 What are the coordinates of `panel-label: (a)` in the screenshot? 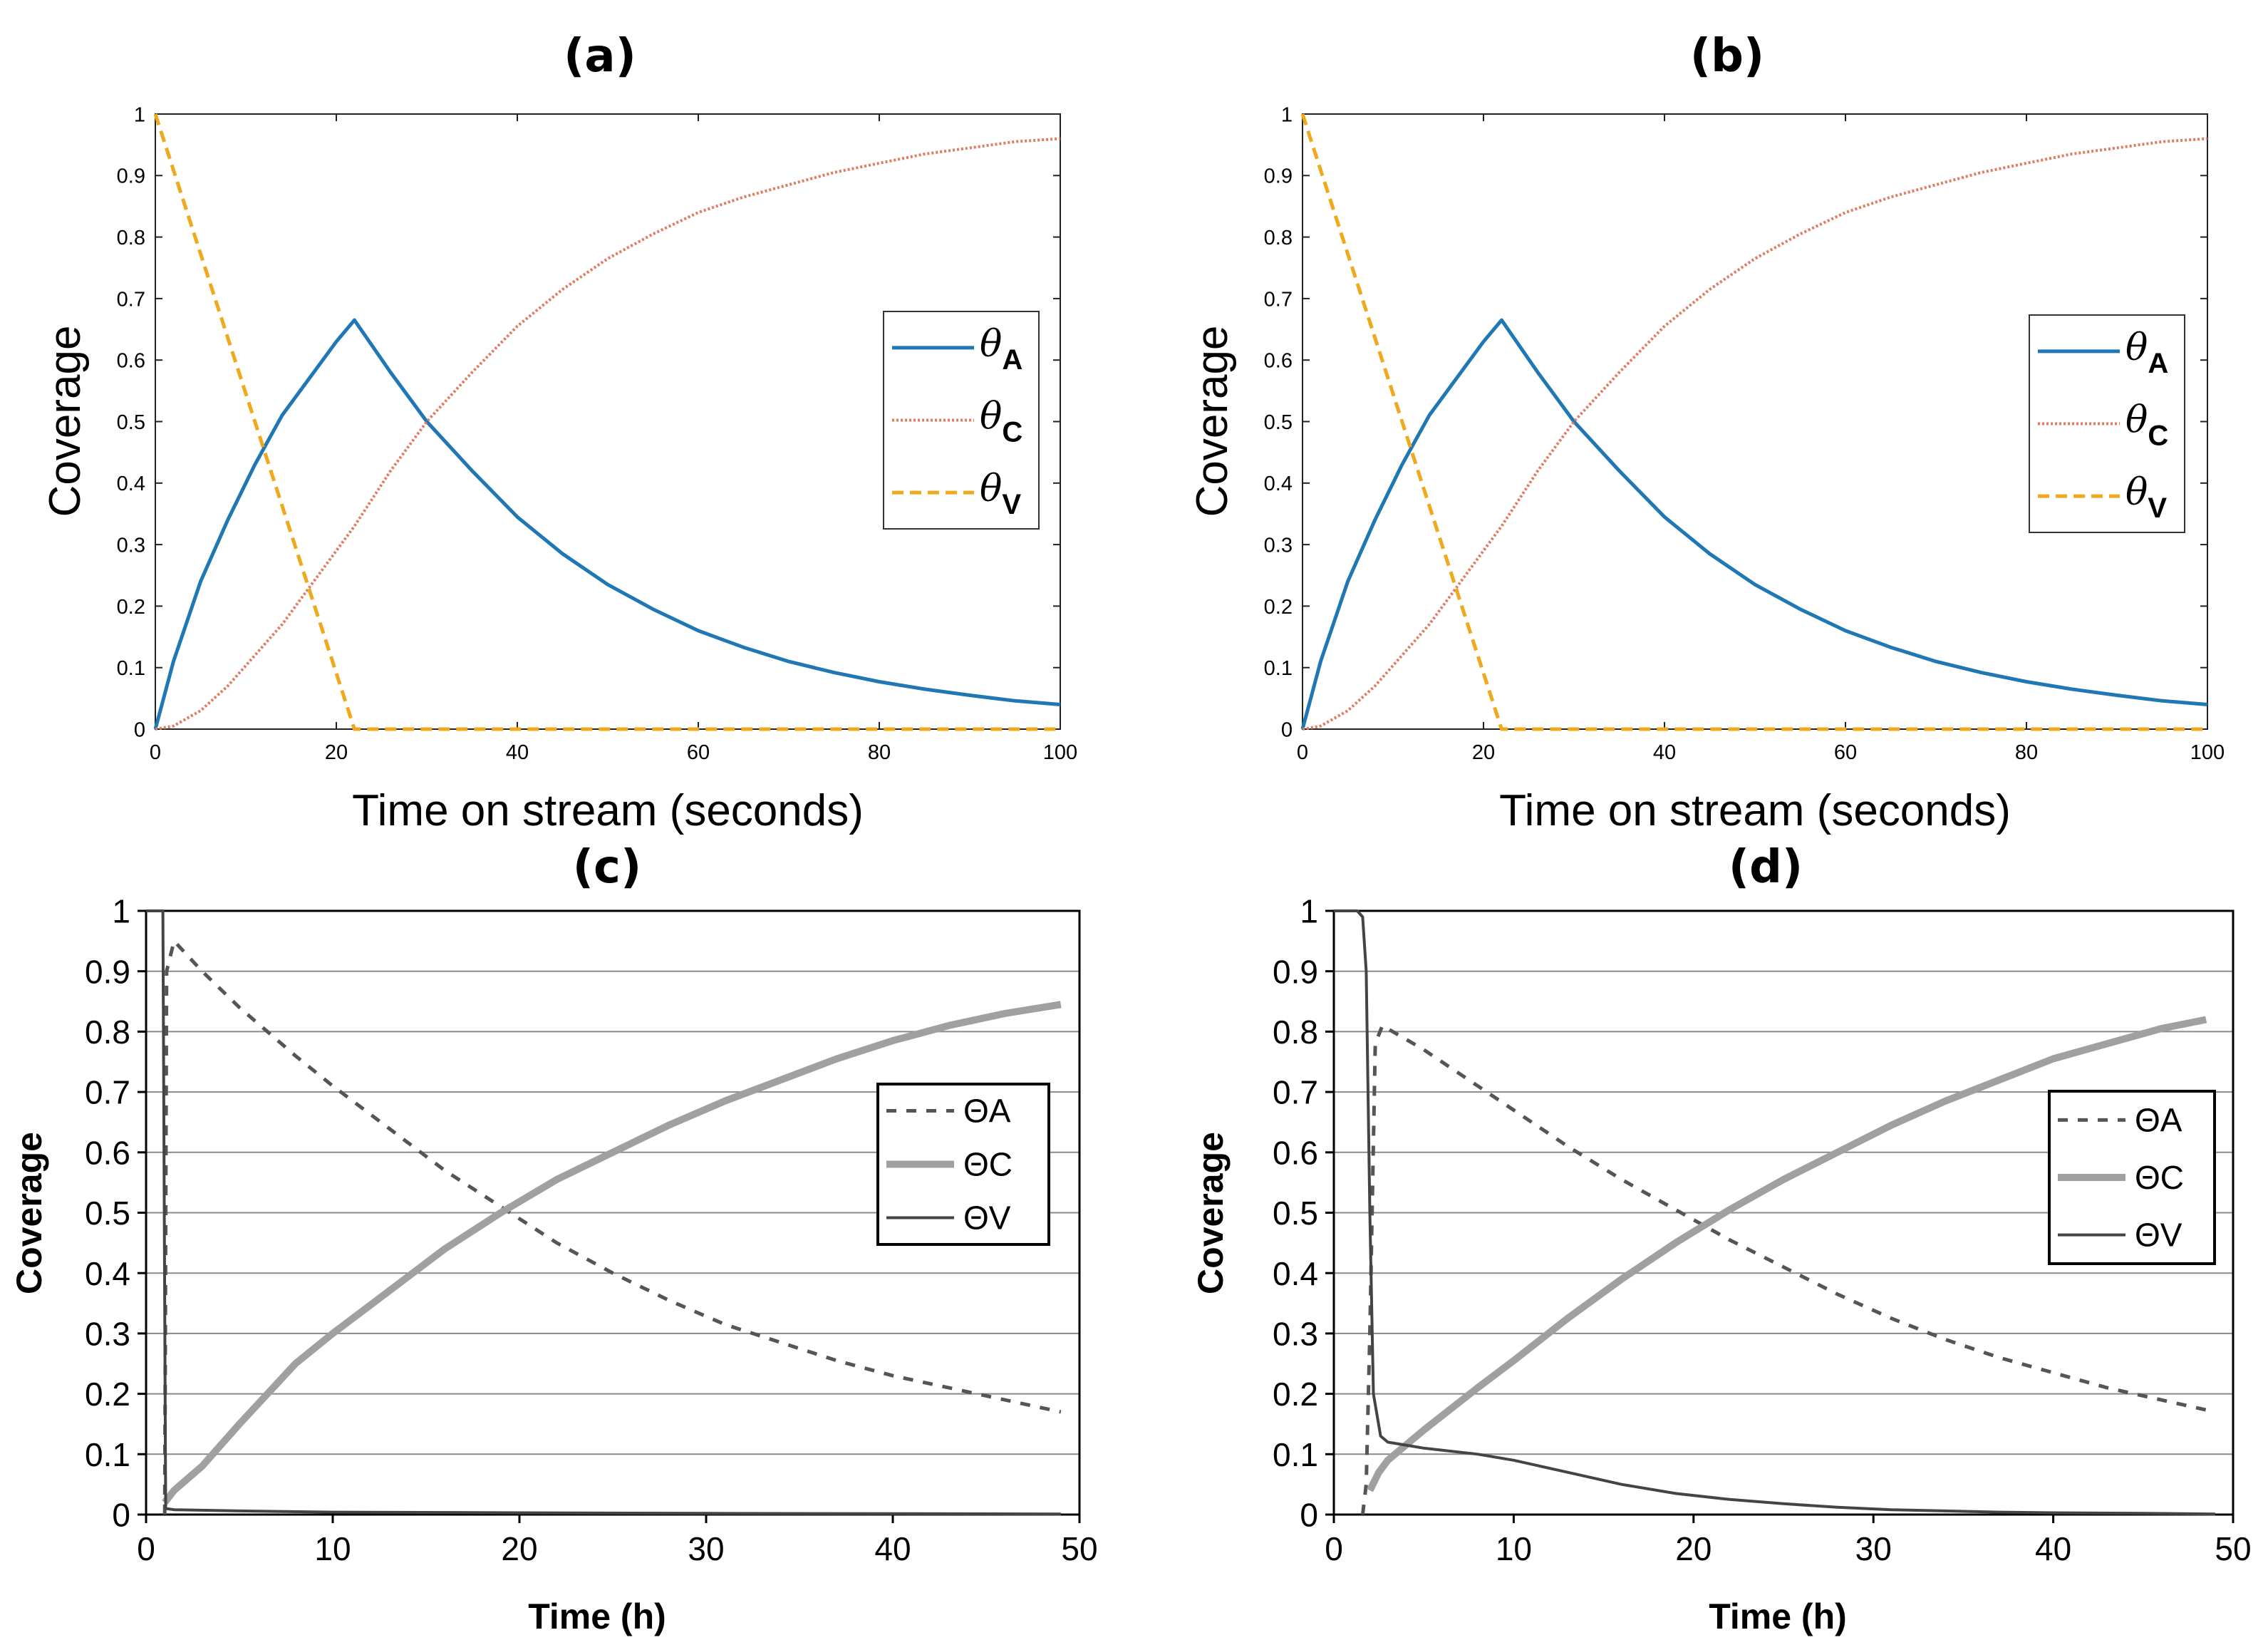 It's located at (600, 57).